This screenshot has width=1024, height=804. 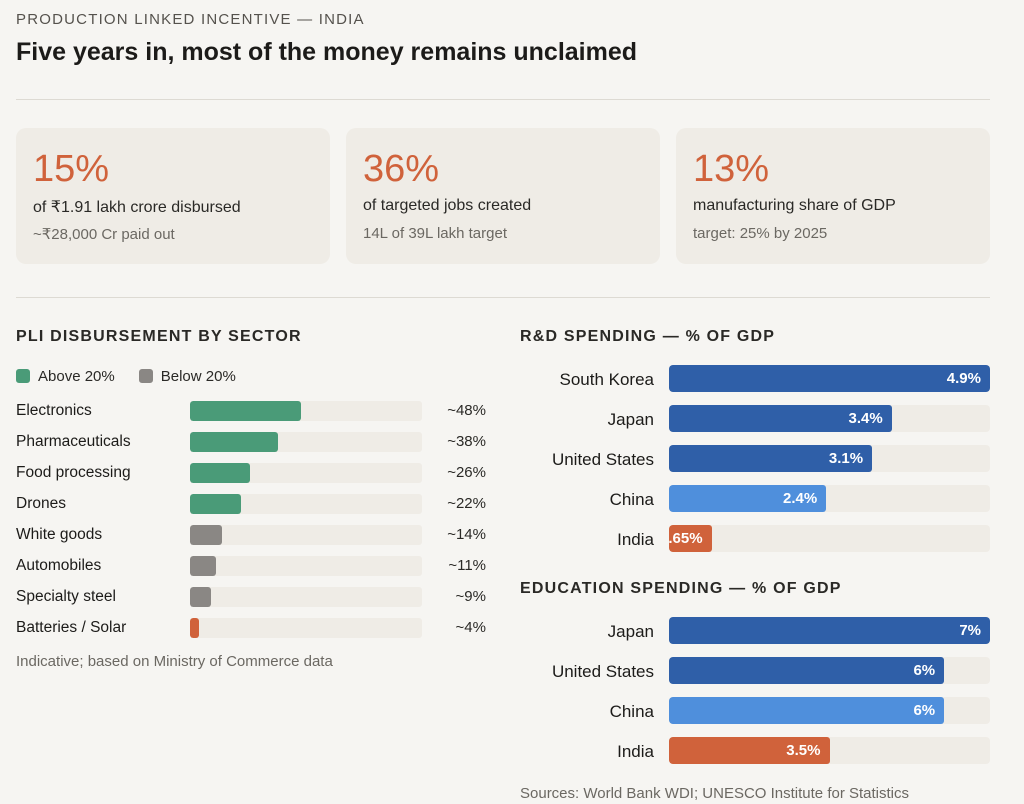 What do you see at coordinates (865, 418) in the screenshot?
I see `value-label: 3.4%` at bounding box center [865, 418].